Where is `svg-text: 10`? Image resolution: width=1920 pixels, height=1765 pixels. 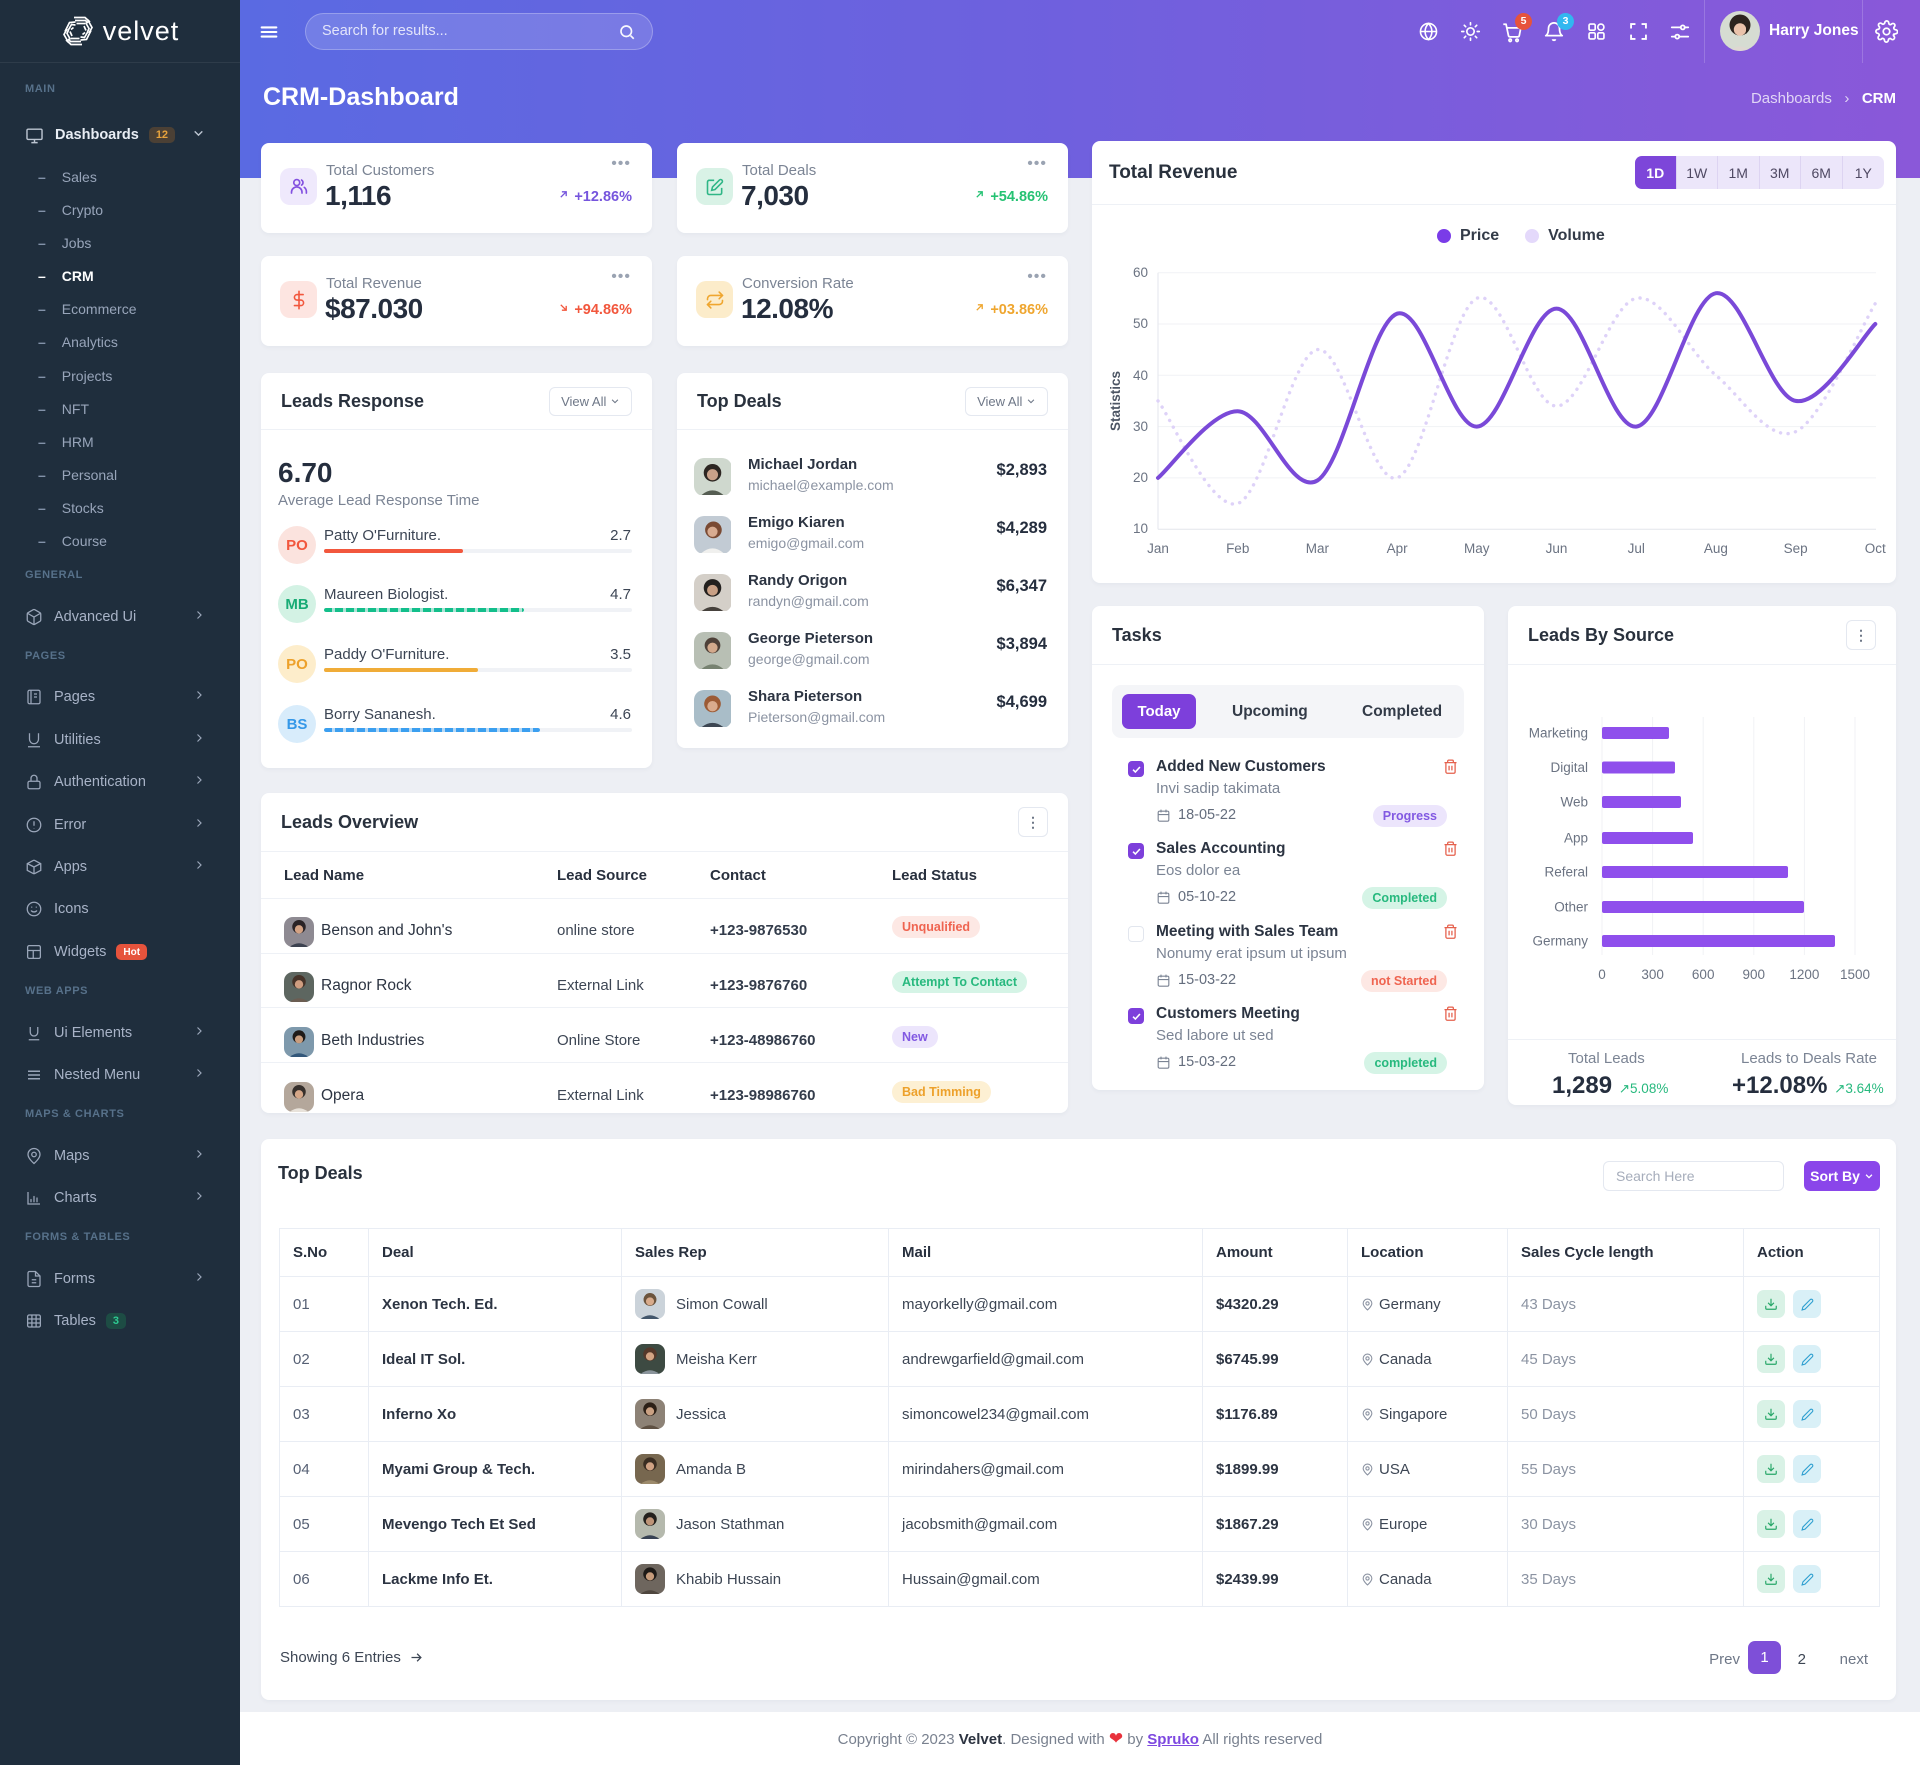
svg-text: 10 is located at coordinates (1140, 528).